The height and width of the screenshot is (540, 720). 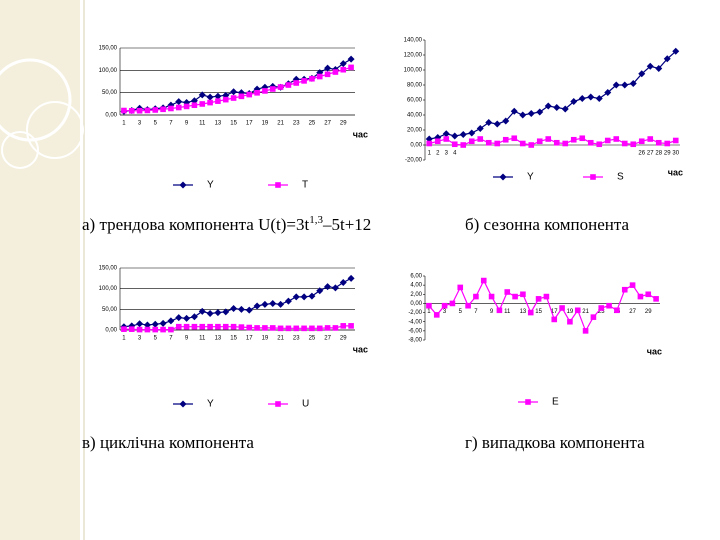 What do you see at coordinates (108, 49) in the screenshot?
I see `y-tick-label: 150,00` at bounding box center [108, 49].